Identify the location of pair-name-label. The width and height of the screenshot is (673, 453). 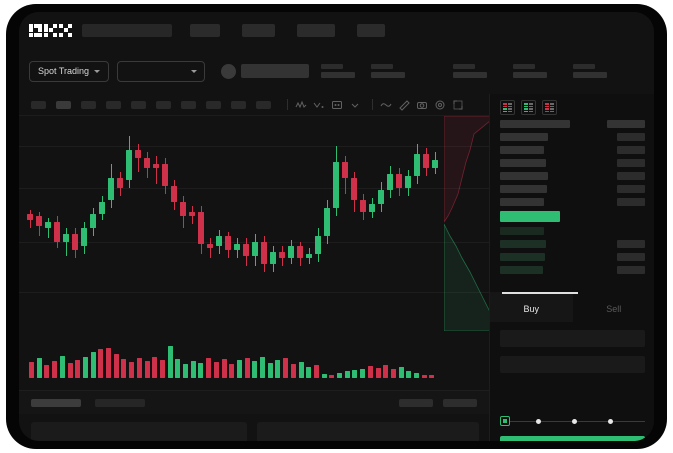
(275, 71).